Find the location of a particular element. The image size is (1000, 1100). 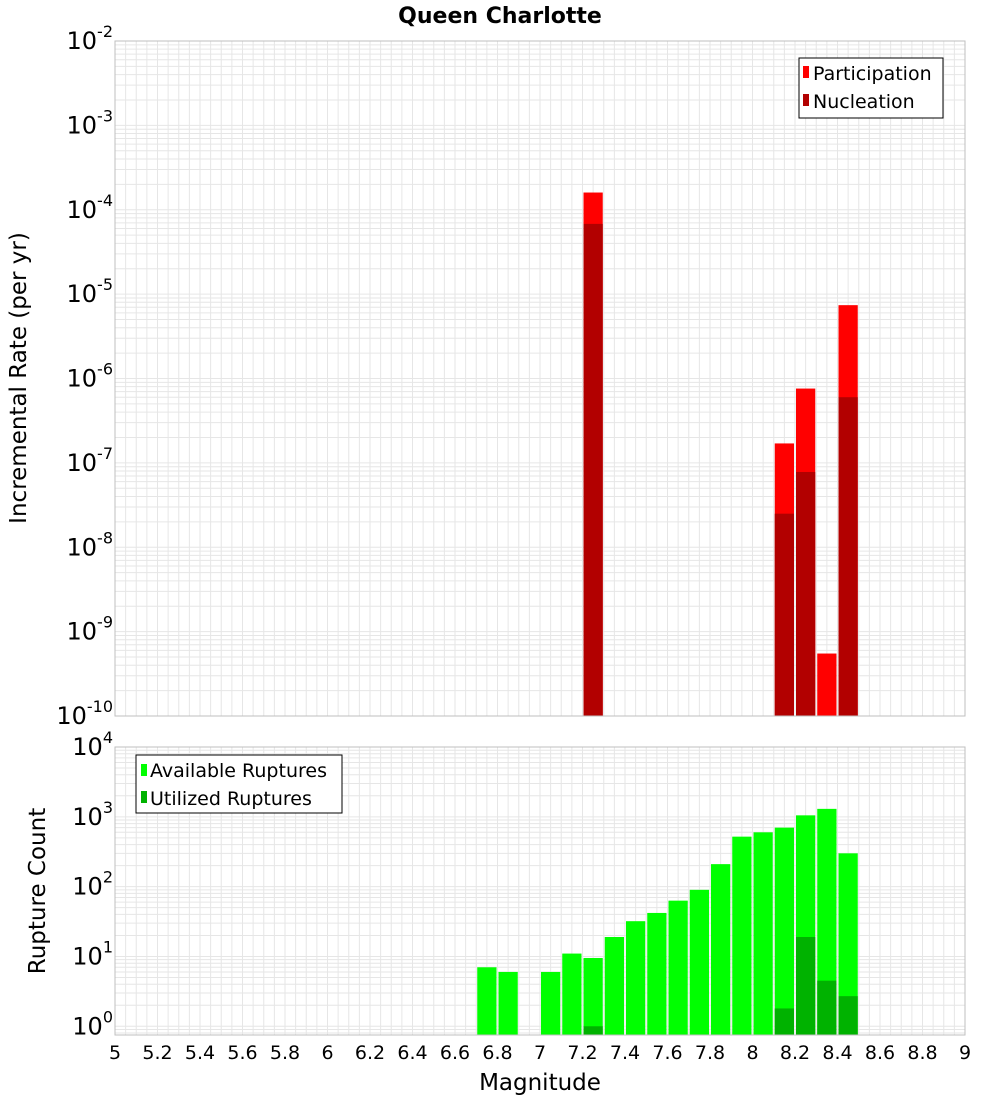

legend-label-utilized-ruptures: Utilized Ruptures is located at coordinates (231, 799).